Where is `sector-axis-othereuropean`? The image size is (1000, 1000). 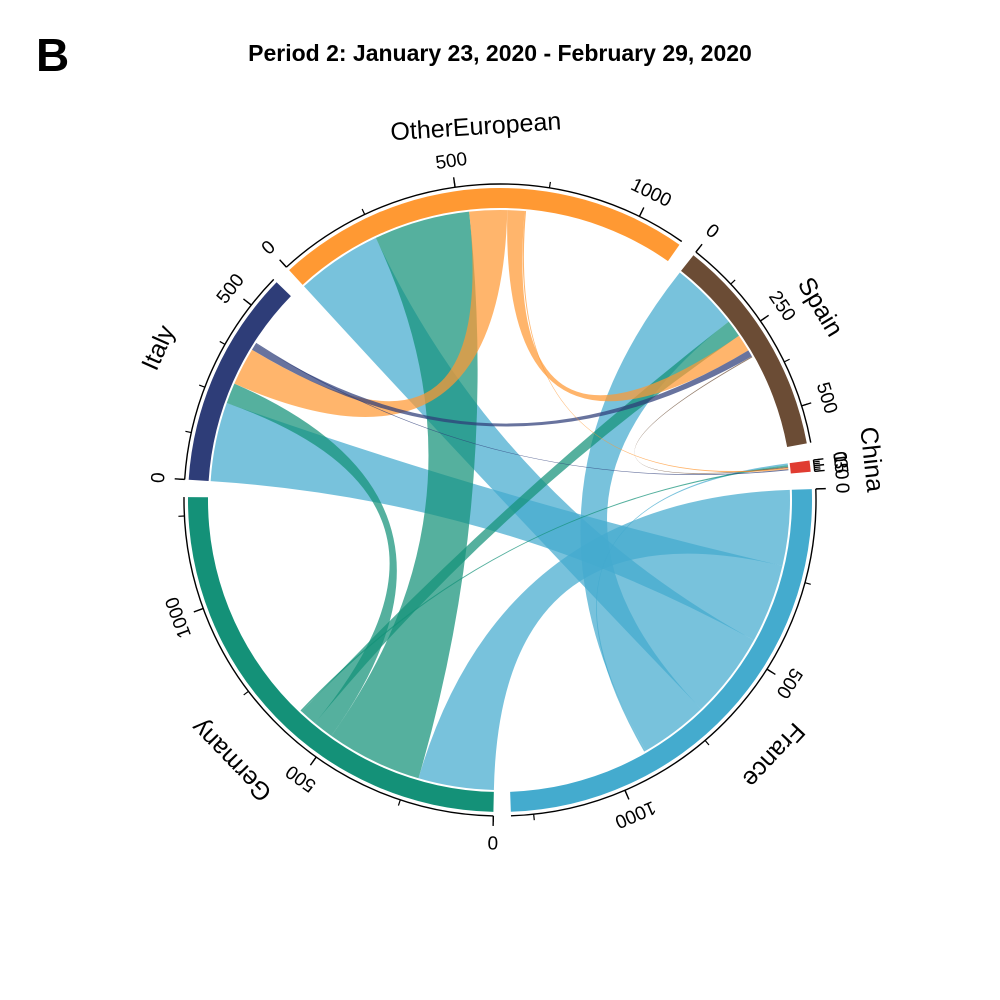
sector-axis-othereuropean is located at coordinates (484, 225).